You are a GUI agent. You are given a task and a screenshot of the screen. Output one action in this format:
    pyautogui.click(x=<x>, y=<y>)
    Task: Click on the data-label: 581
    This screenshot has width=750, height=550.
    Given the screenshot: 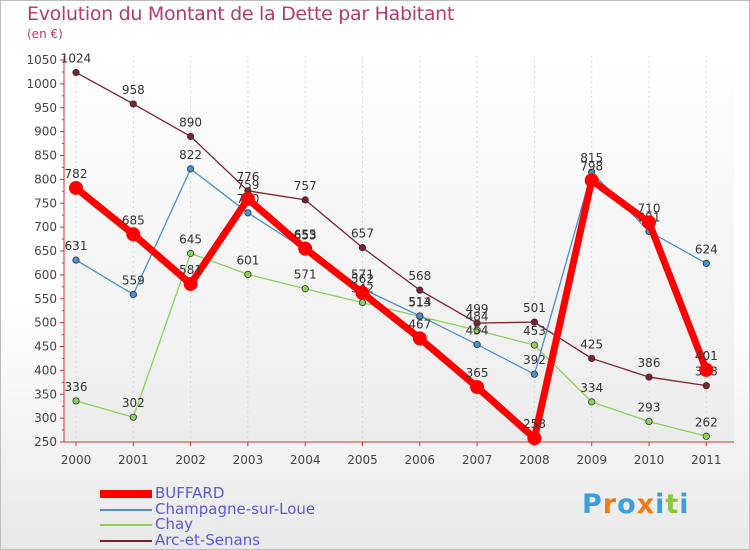 What is the action you would take?
    pyautogui.click(x=190, y=270)
    